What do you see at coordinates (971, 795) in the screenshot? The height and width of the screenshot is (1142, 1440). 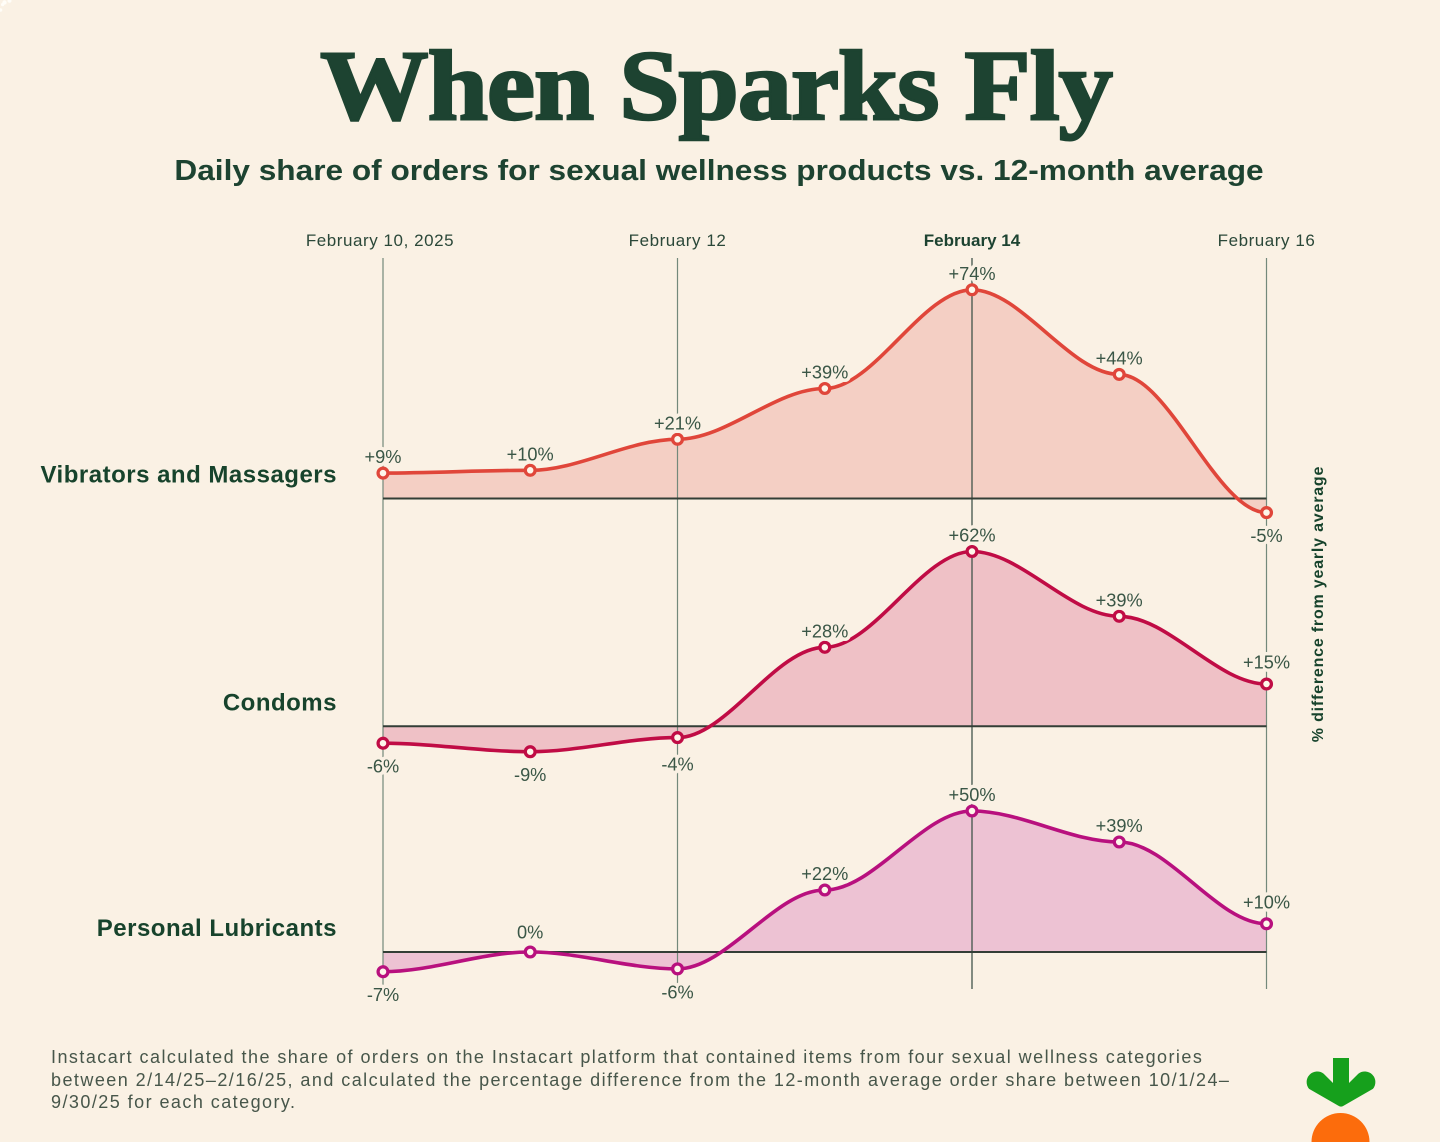 I see `svg-text: +50%` at bounding box center [971, 795].